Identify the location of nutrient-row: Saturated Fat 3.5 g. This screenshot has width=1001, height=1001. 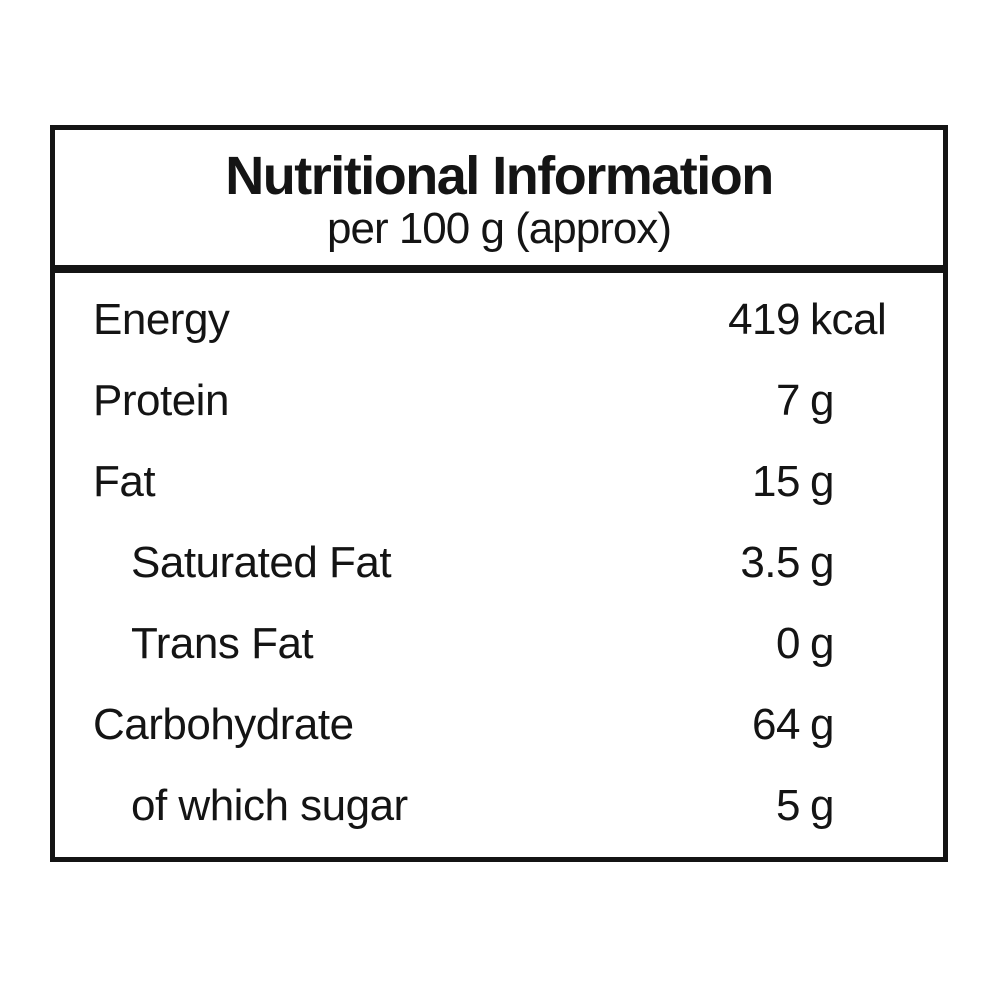
(499, 562).